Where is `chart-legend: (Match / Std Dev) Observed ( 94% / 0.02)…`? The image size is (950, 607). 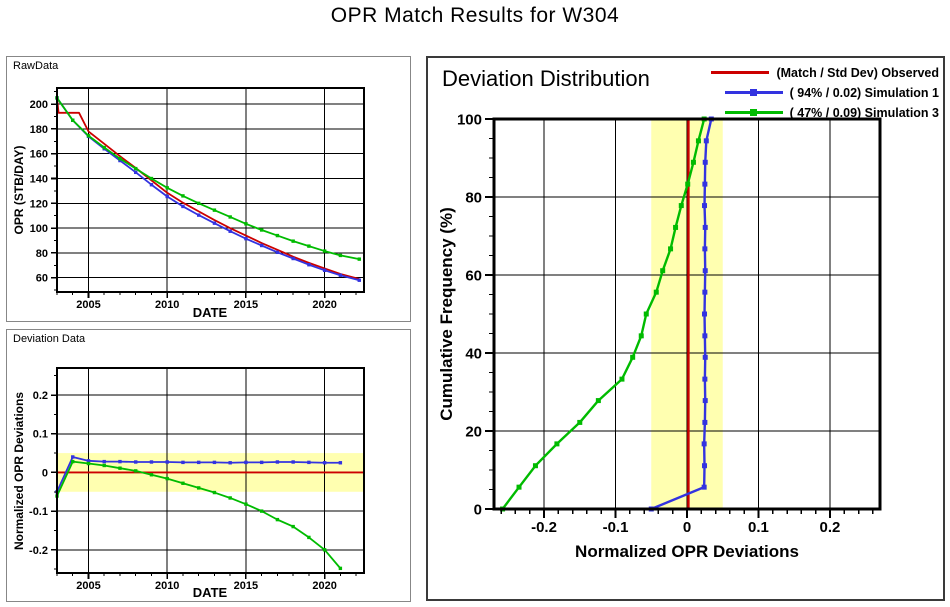
chart-legend: (Match / Std Dev) Observed ( 94% / 0.02)… is located at coordinates (825, 93).